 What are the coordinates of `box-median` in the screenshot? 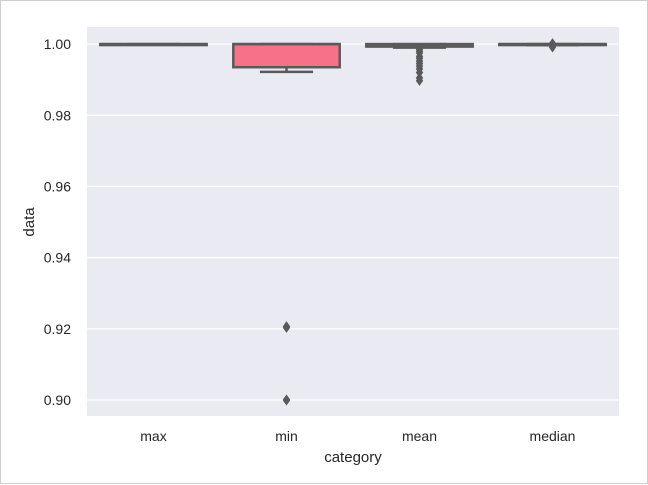 It's located at (552, 45).